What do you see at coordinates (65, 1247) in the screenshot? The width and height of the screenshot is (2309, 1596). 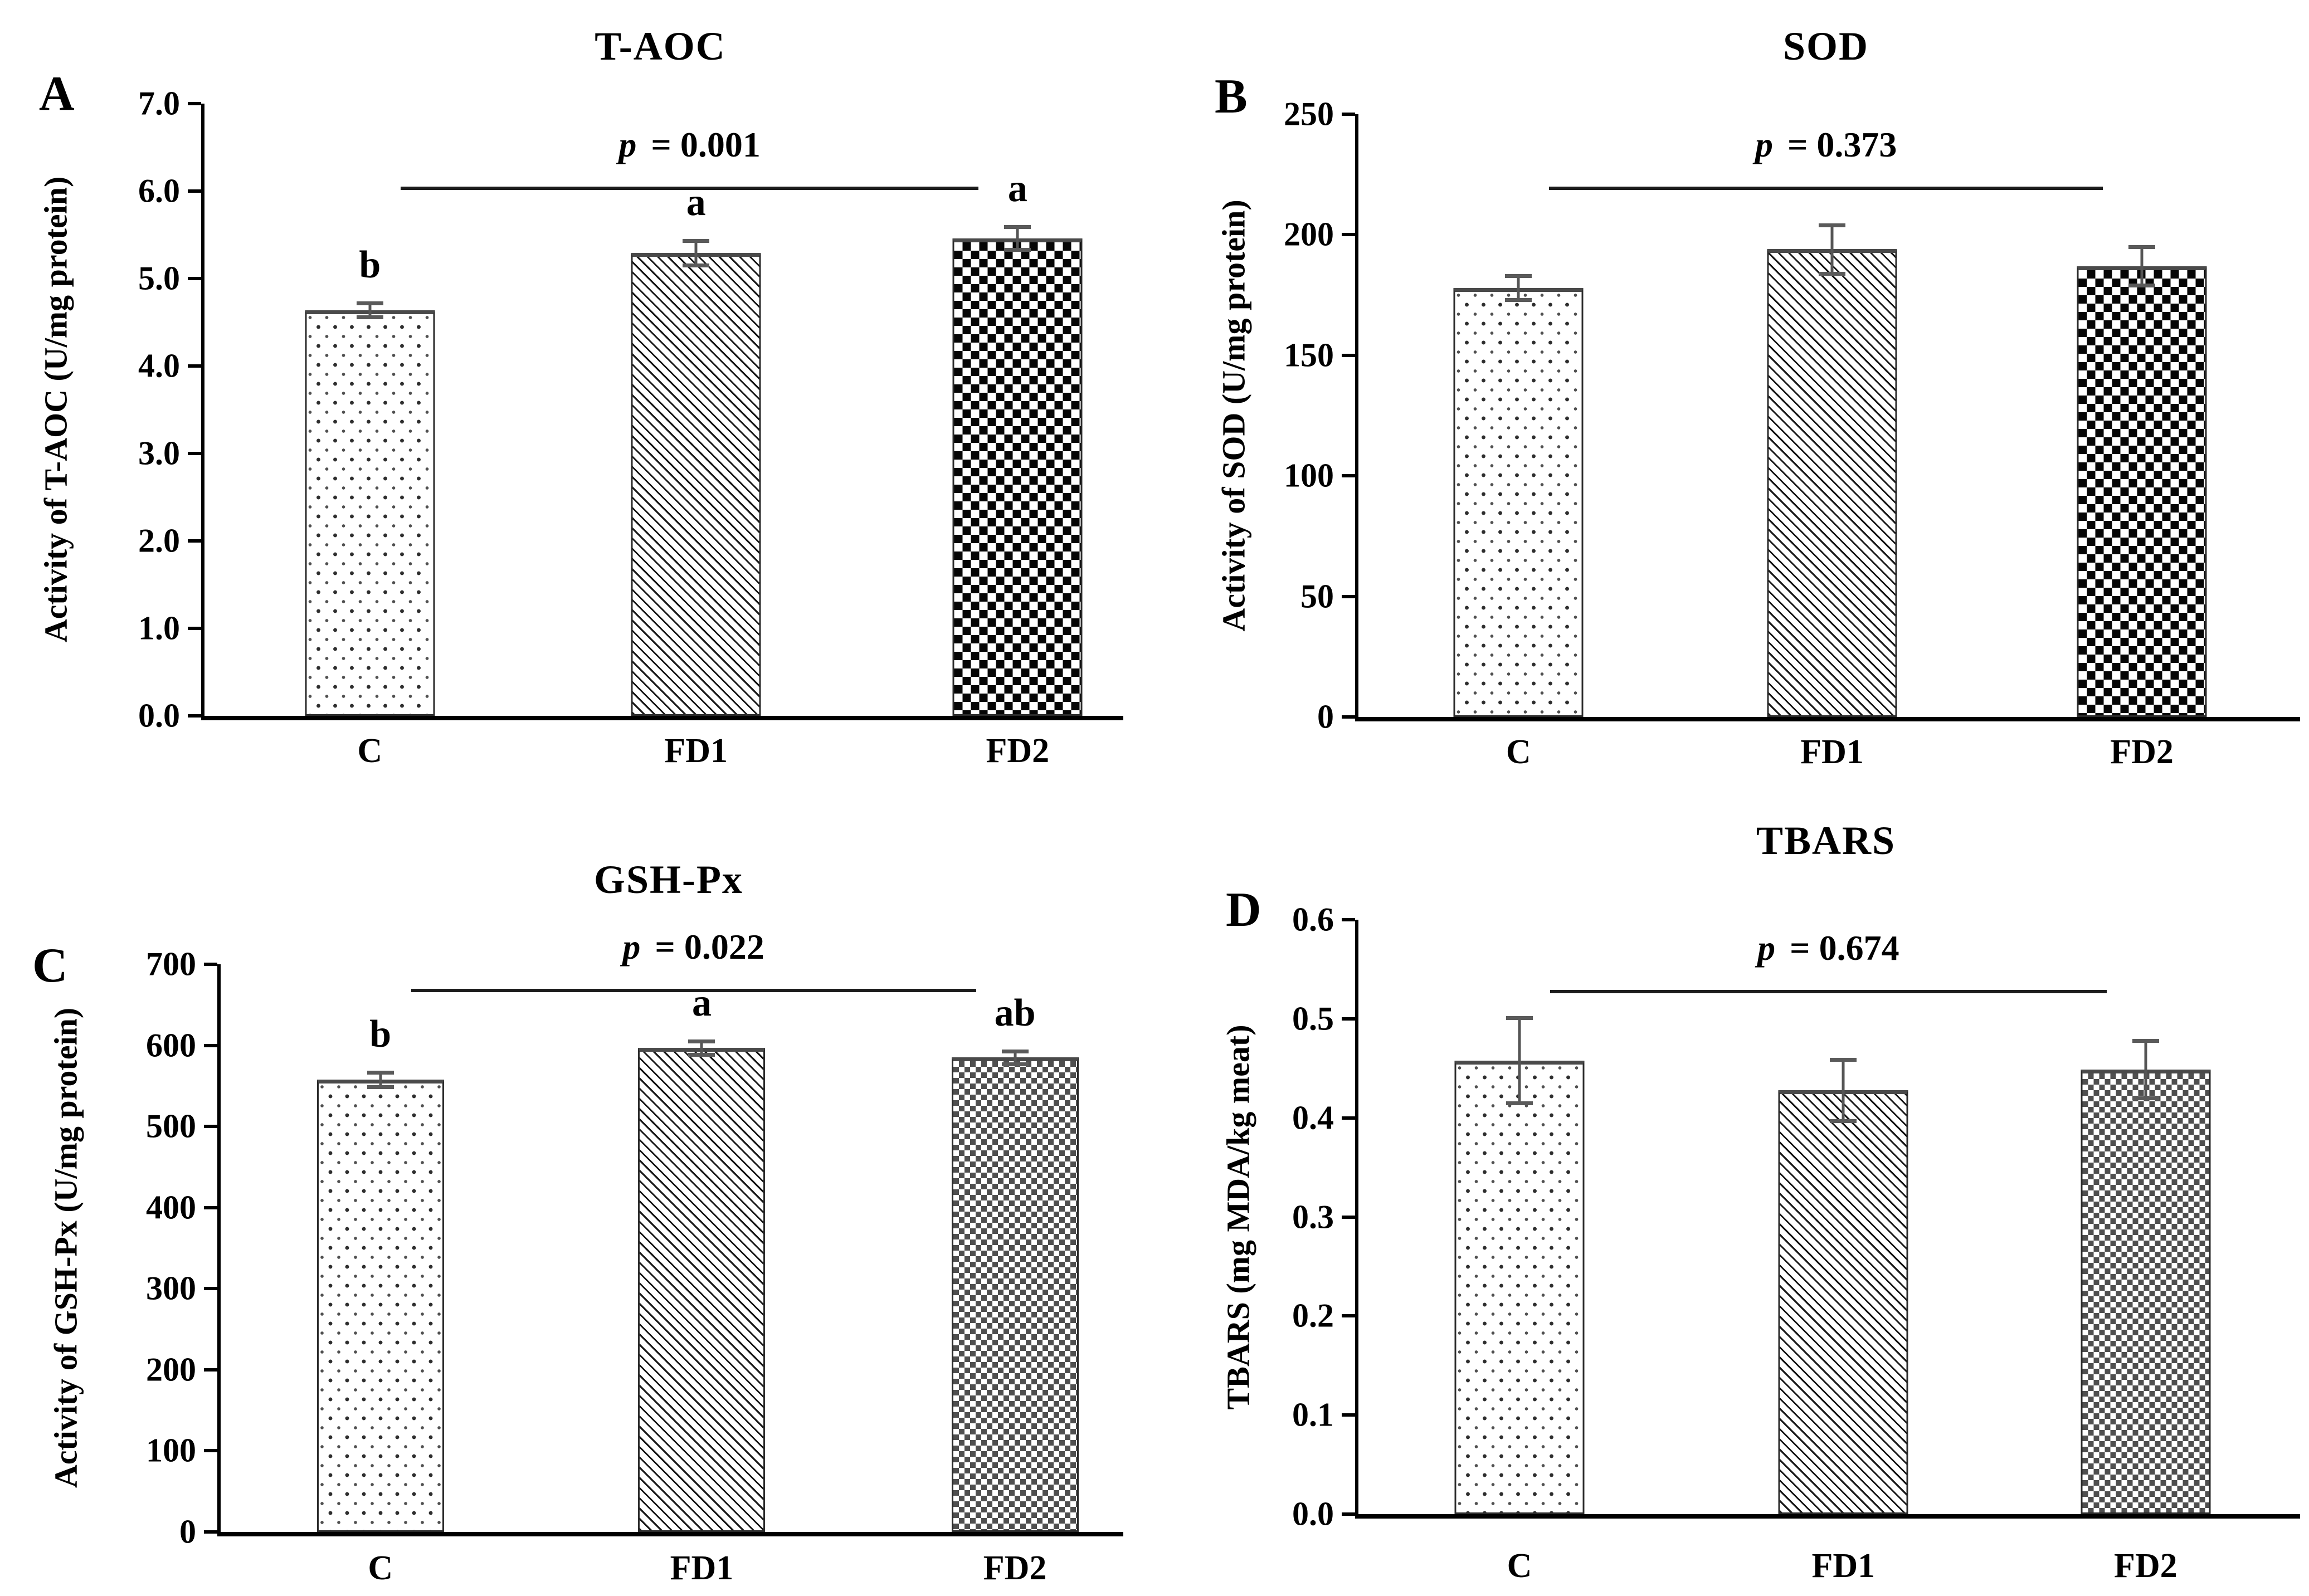 I see `panel-C-y-axis-label: Activity of GSH-Px (U/mg protein)` at bounding box center [65, 1247].